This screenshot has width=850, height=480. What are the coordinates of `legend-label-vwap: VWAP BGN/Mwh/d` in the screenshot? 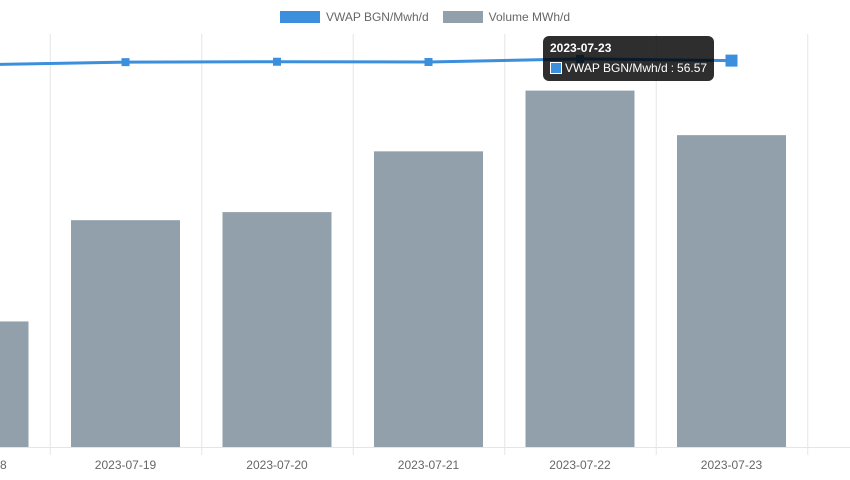 It's located at (377, 17).